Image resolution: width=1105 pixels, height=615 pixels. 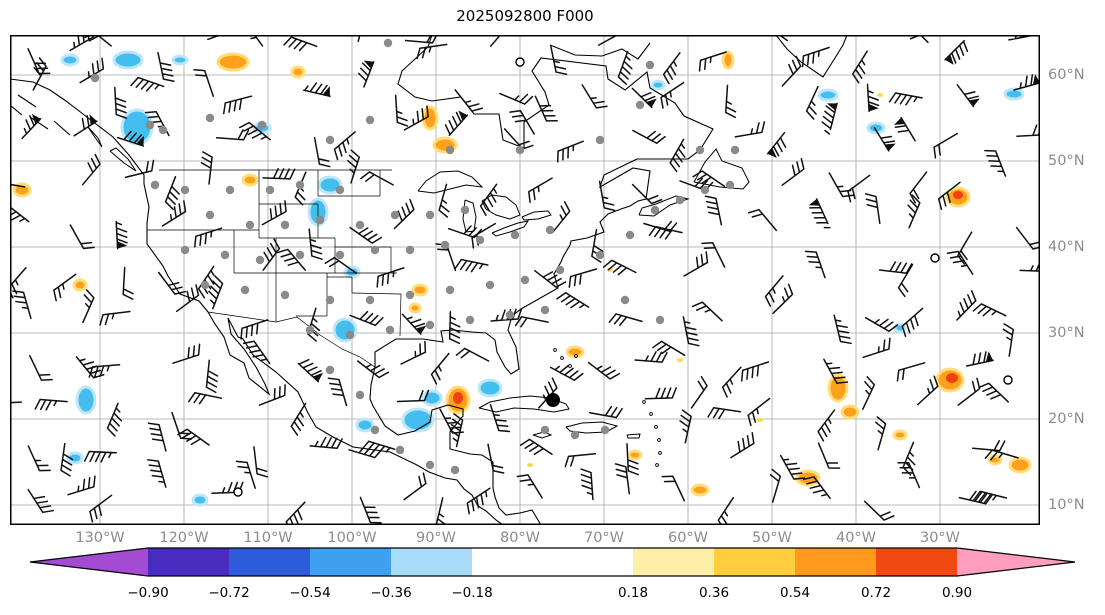 What do you see at coordinates (89, 562) in the screenshot?
I see `colorbar-extend-left` at bounding box center [89, 562].